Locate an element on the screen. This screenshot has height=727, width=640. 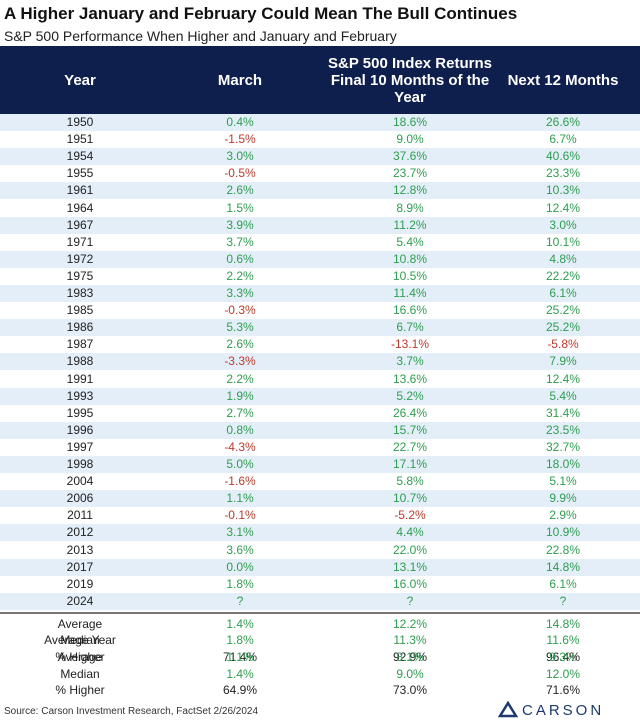
value: -0.3% is located at coordinates (240, 310).